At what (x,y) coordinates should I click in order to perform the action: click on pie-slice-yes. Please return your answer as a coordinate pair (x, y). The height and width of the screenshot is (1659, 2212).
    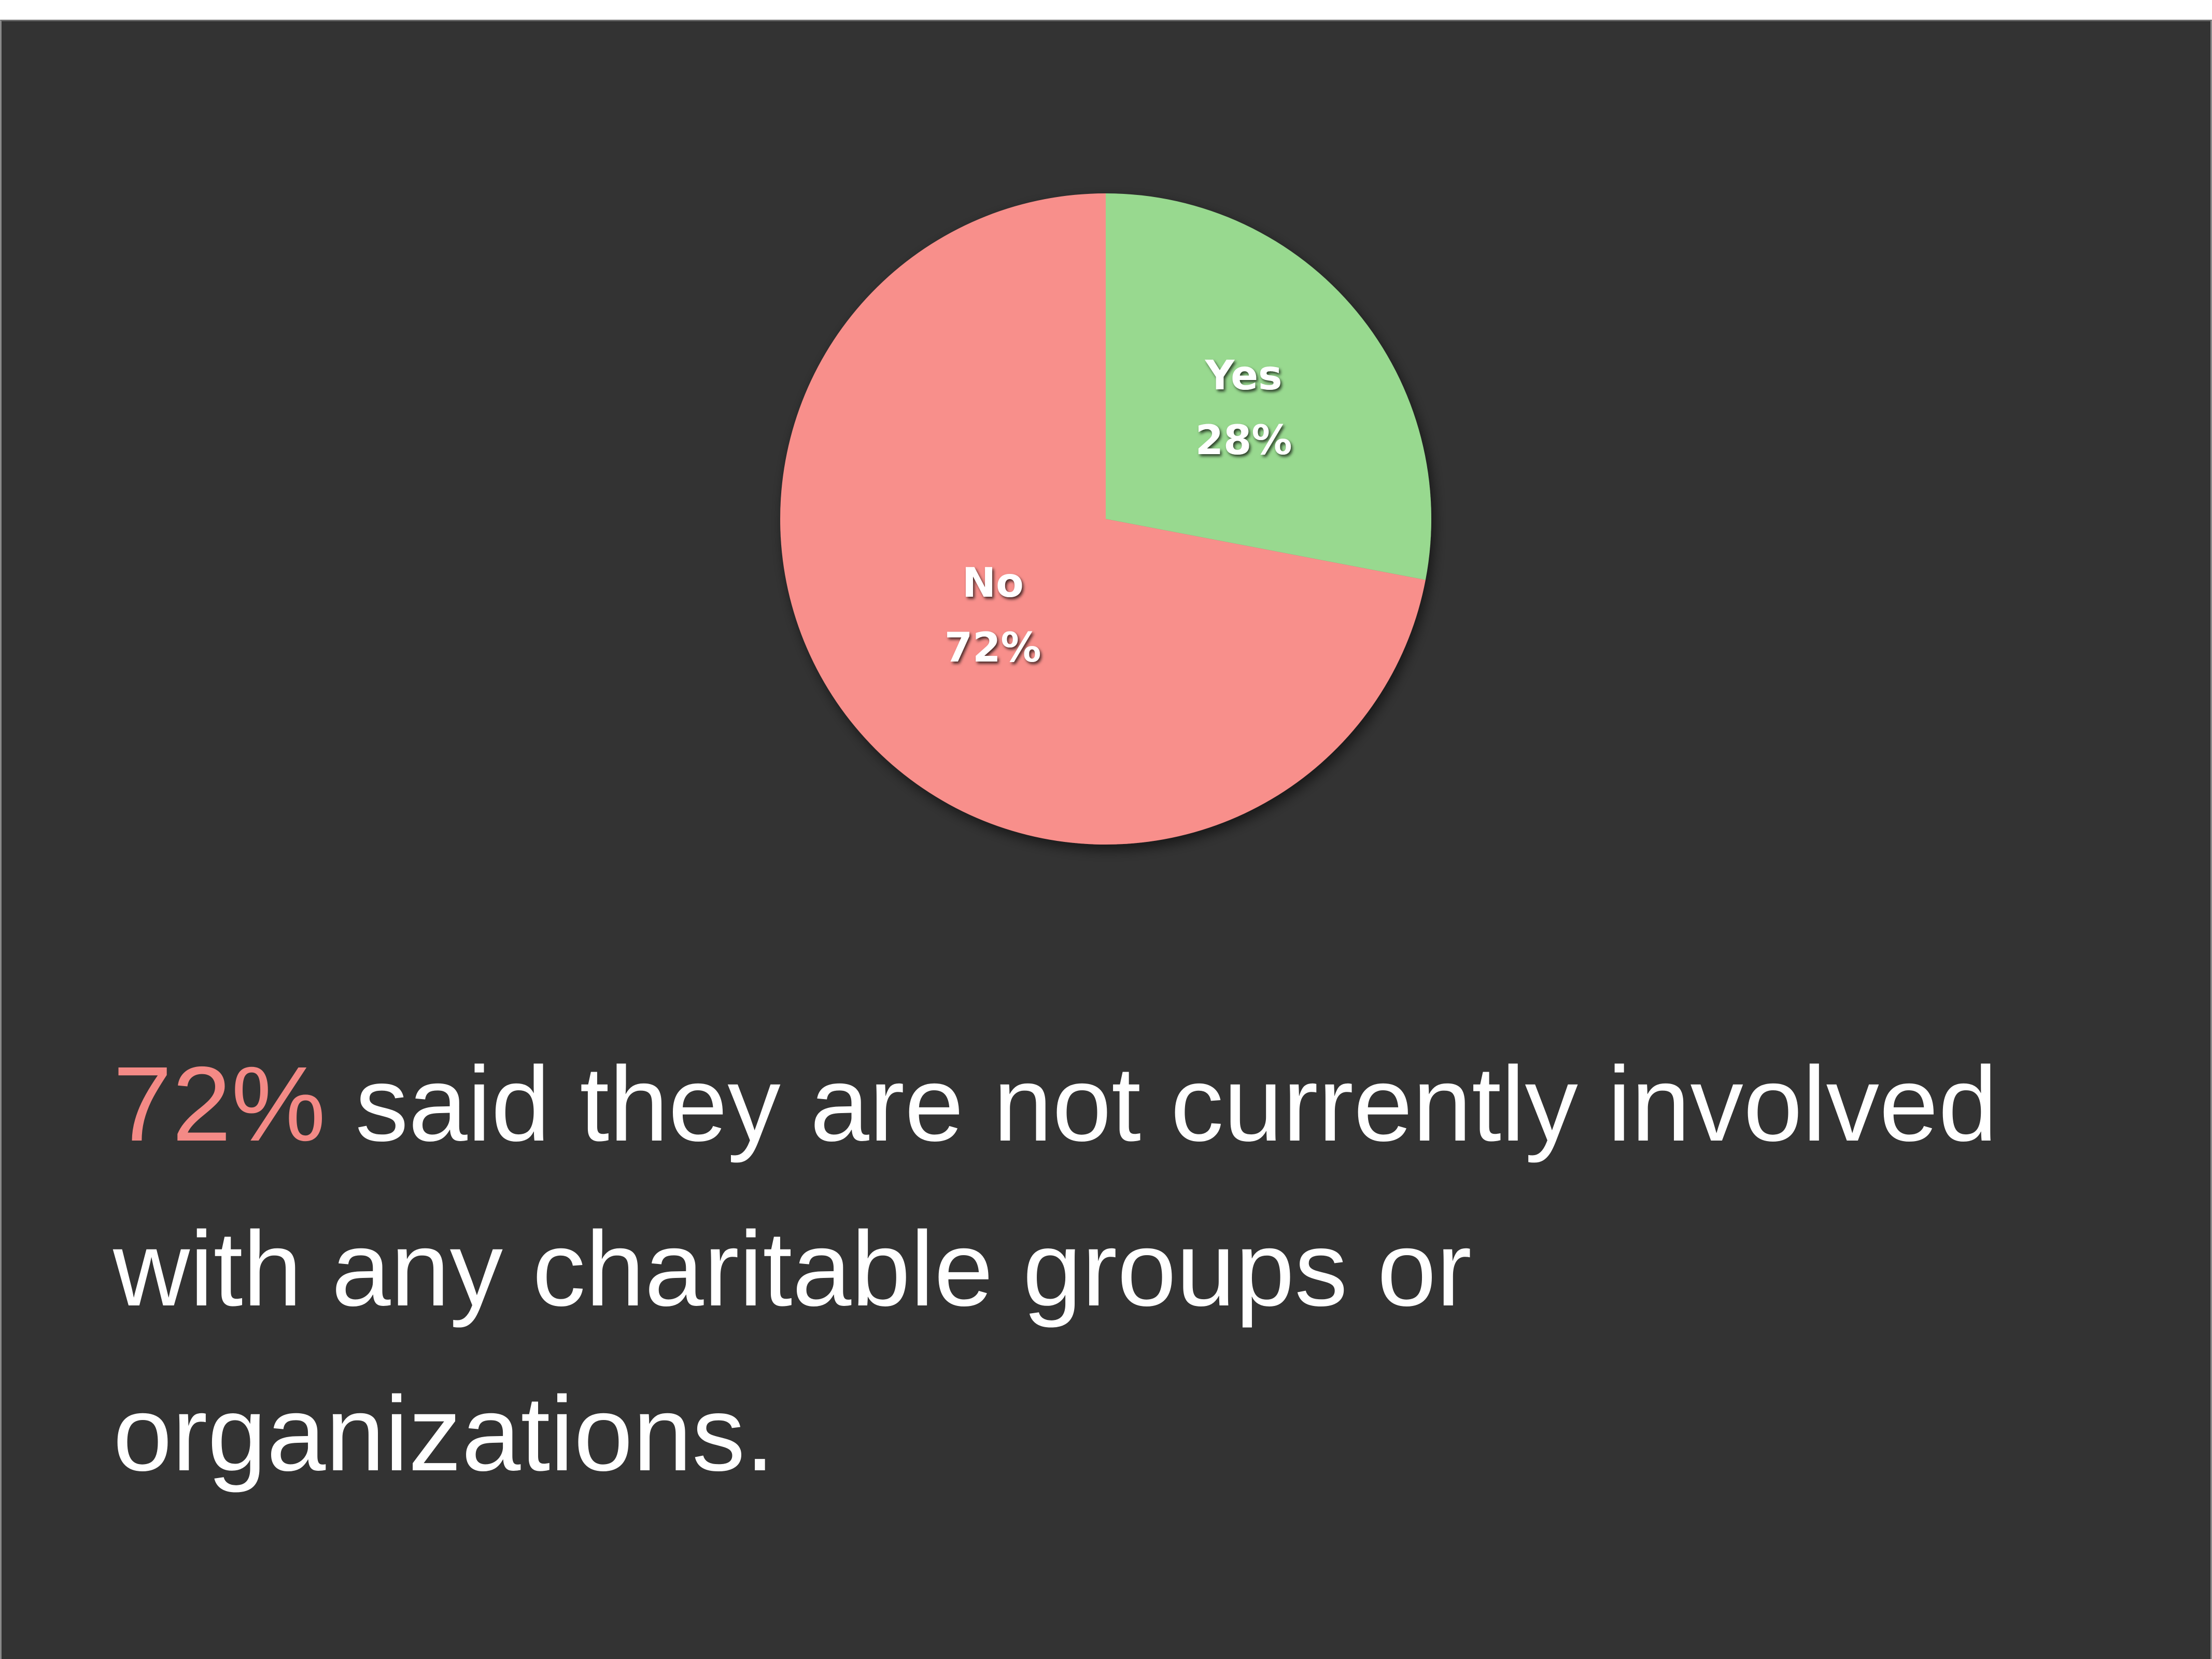
    Looking at the image, I should click on (1268, 386).